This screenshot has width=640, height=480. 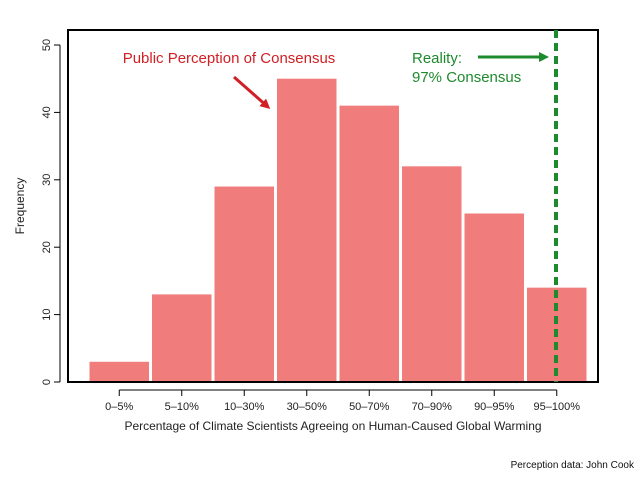 What do you see at coordinates (20, 206) in the screenshot?
I see `y-axis-title: Frequency` at bounding box center [20, 206].